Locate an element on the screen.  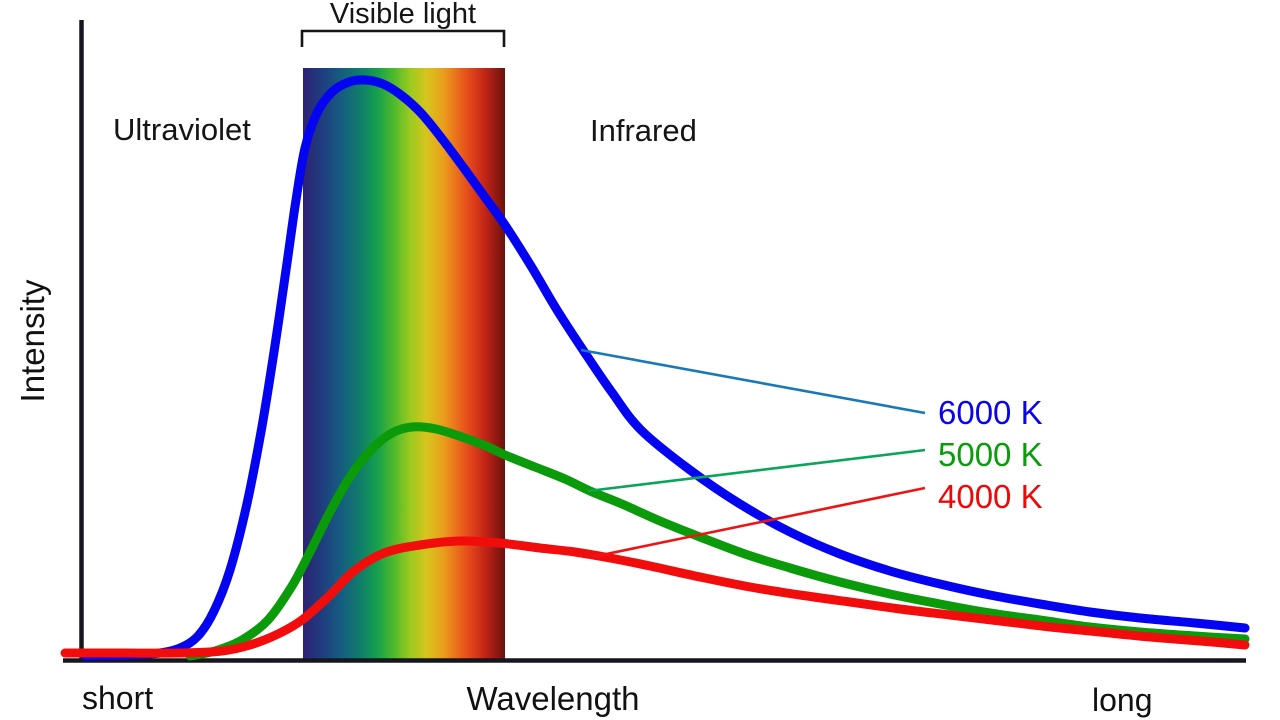
visible-light-bracket is located at coordinates (403, 38).